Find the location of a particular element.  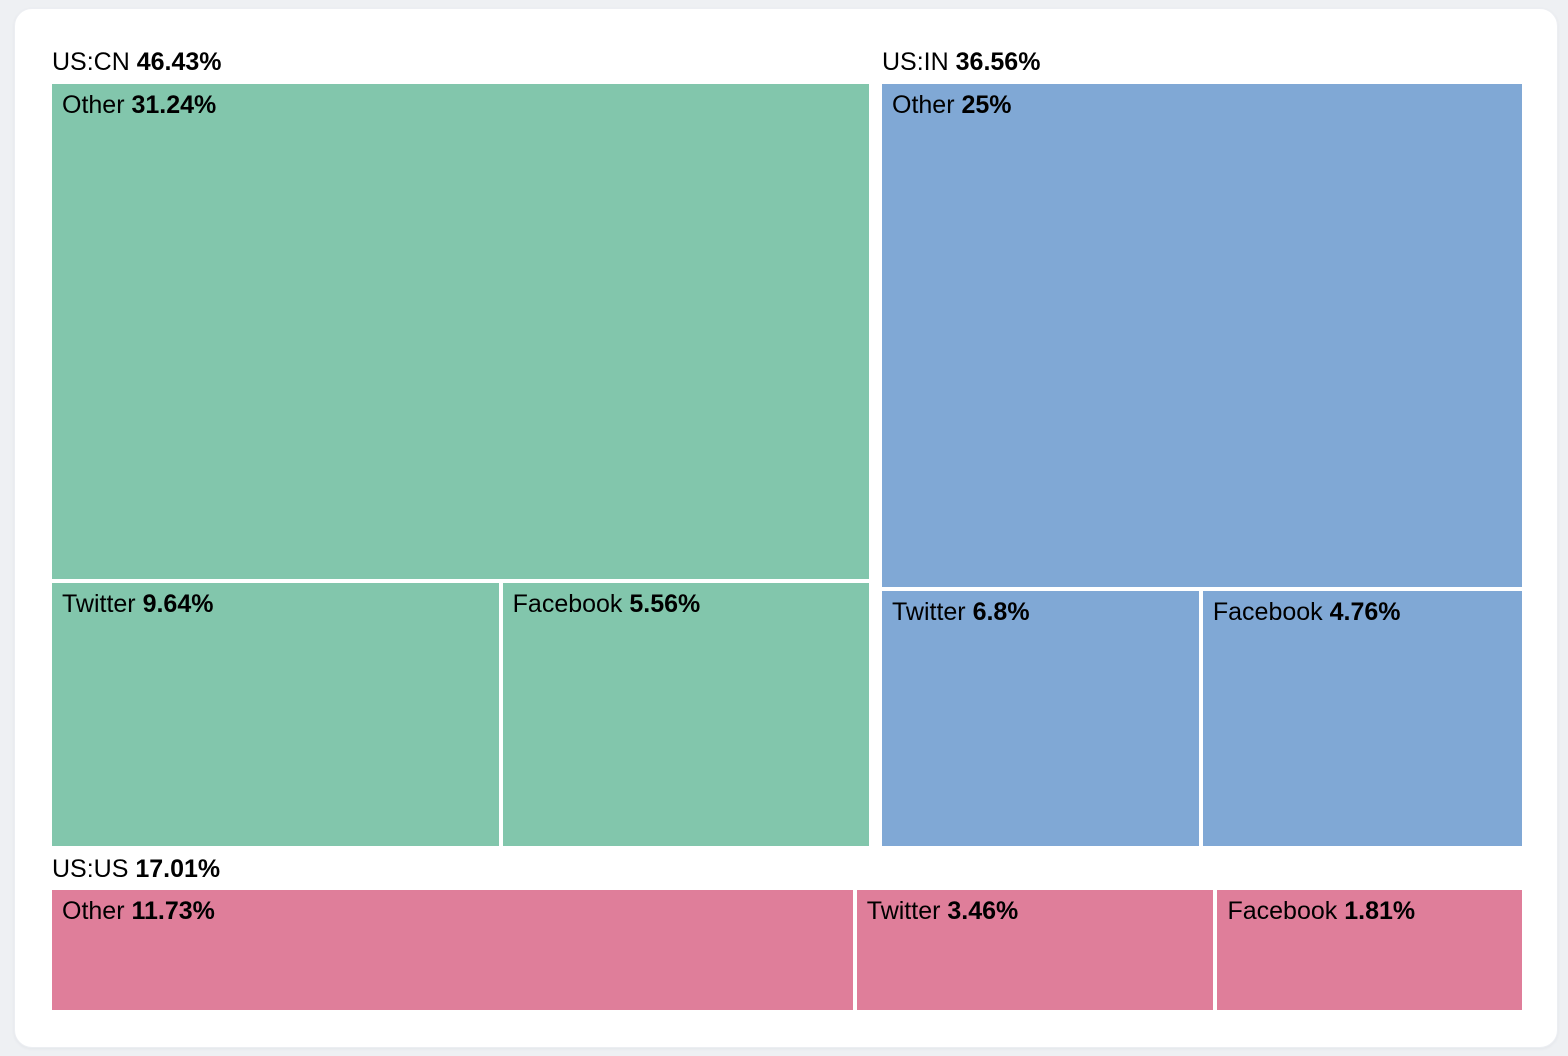

group-percentage: 36.56% is located at coordinates (998, 62).